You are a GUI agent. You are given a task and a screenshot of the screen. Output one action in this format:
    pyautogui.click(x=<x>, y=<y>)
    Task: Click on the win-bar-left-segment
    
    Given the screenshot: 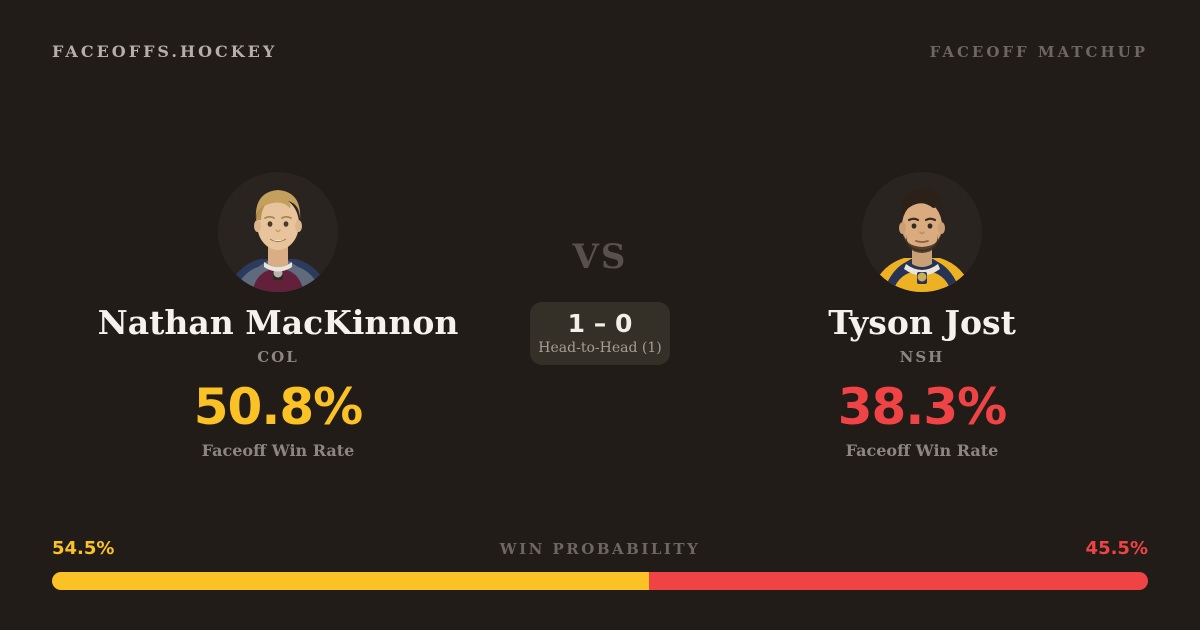 What is the action you would take?
    pyautogui.click(x=351, y=581)
    